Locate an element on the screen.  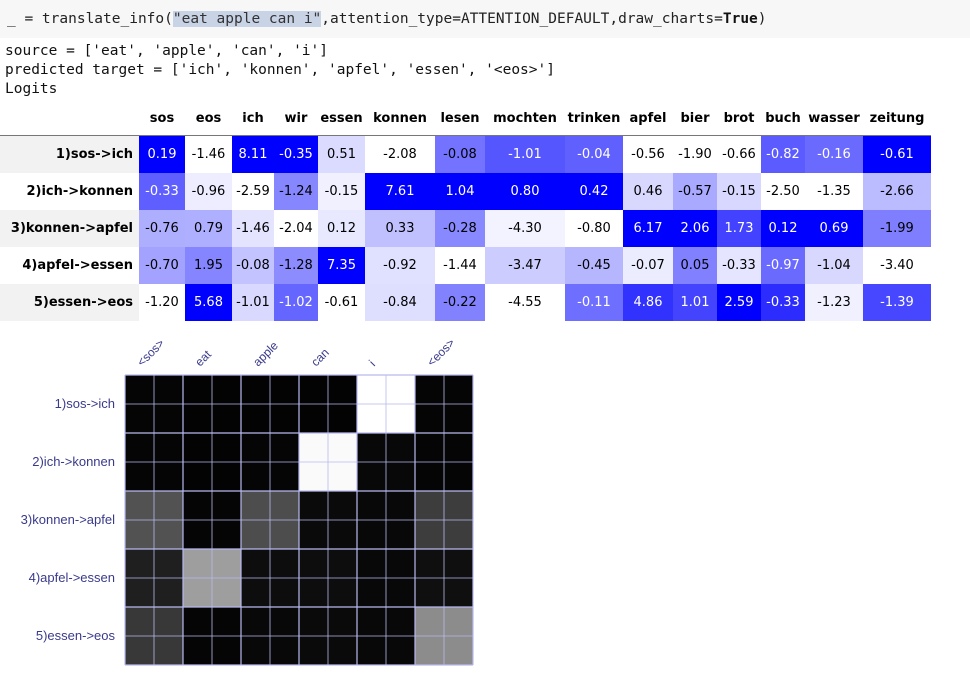
logit-cell: -0.22 is located at coordinates (460, 302).